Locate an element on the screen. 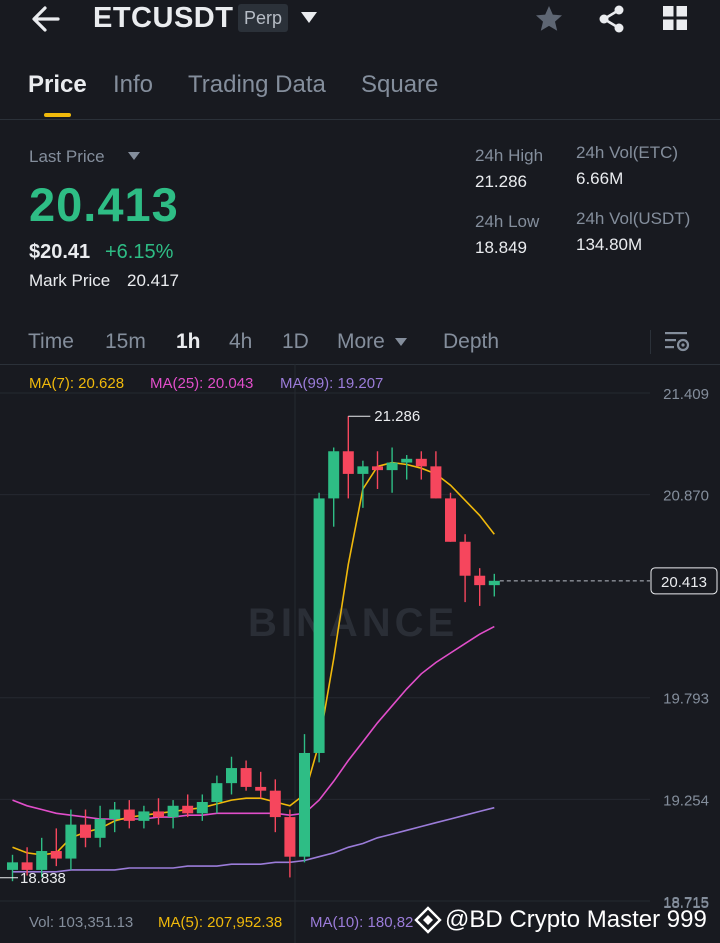 This screenshot has height=943, width=720. chart-top-divider is located at coordinates (360, 364).